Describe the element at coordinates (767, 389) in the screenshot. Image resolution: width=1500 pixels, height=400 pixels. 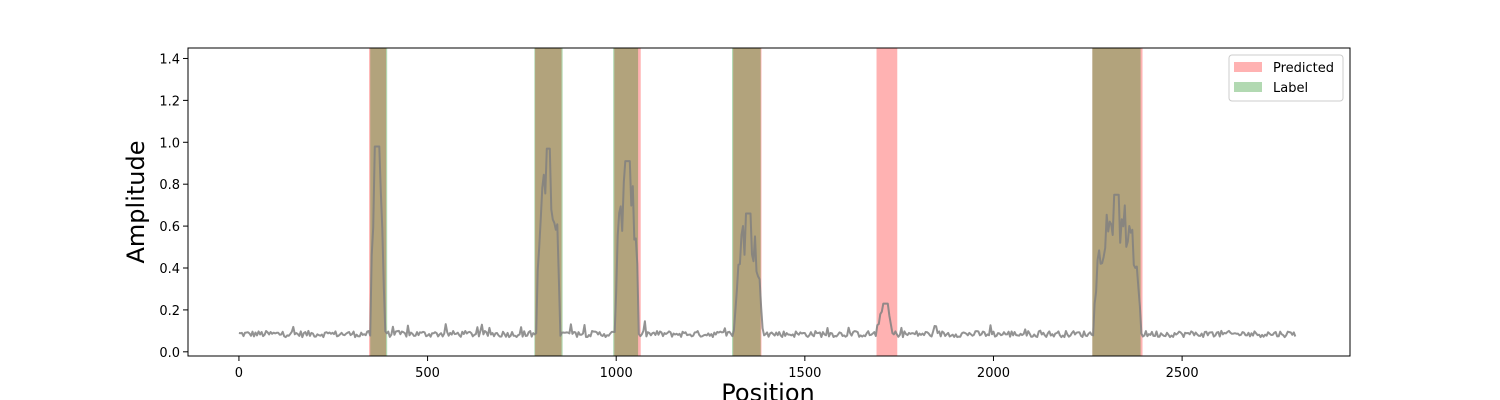
I see `x-axis-title: Position` at that location.